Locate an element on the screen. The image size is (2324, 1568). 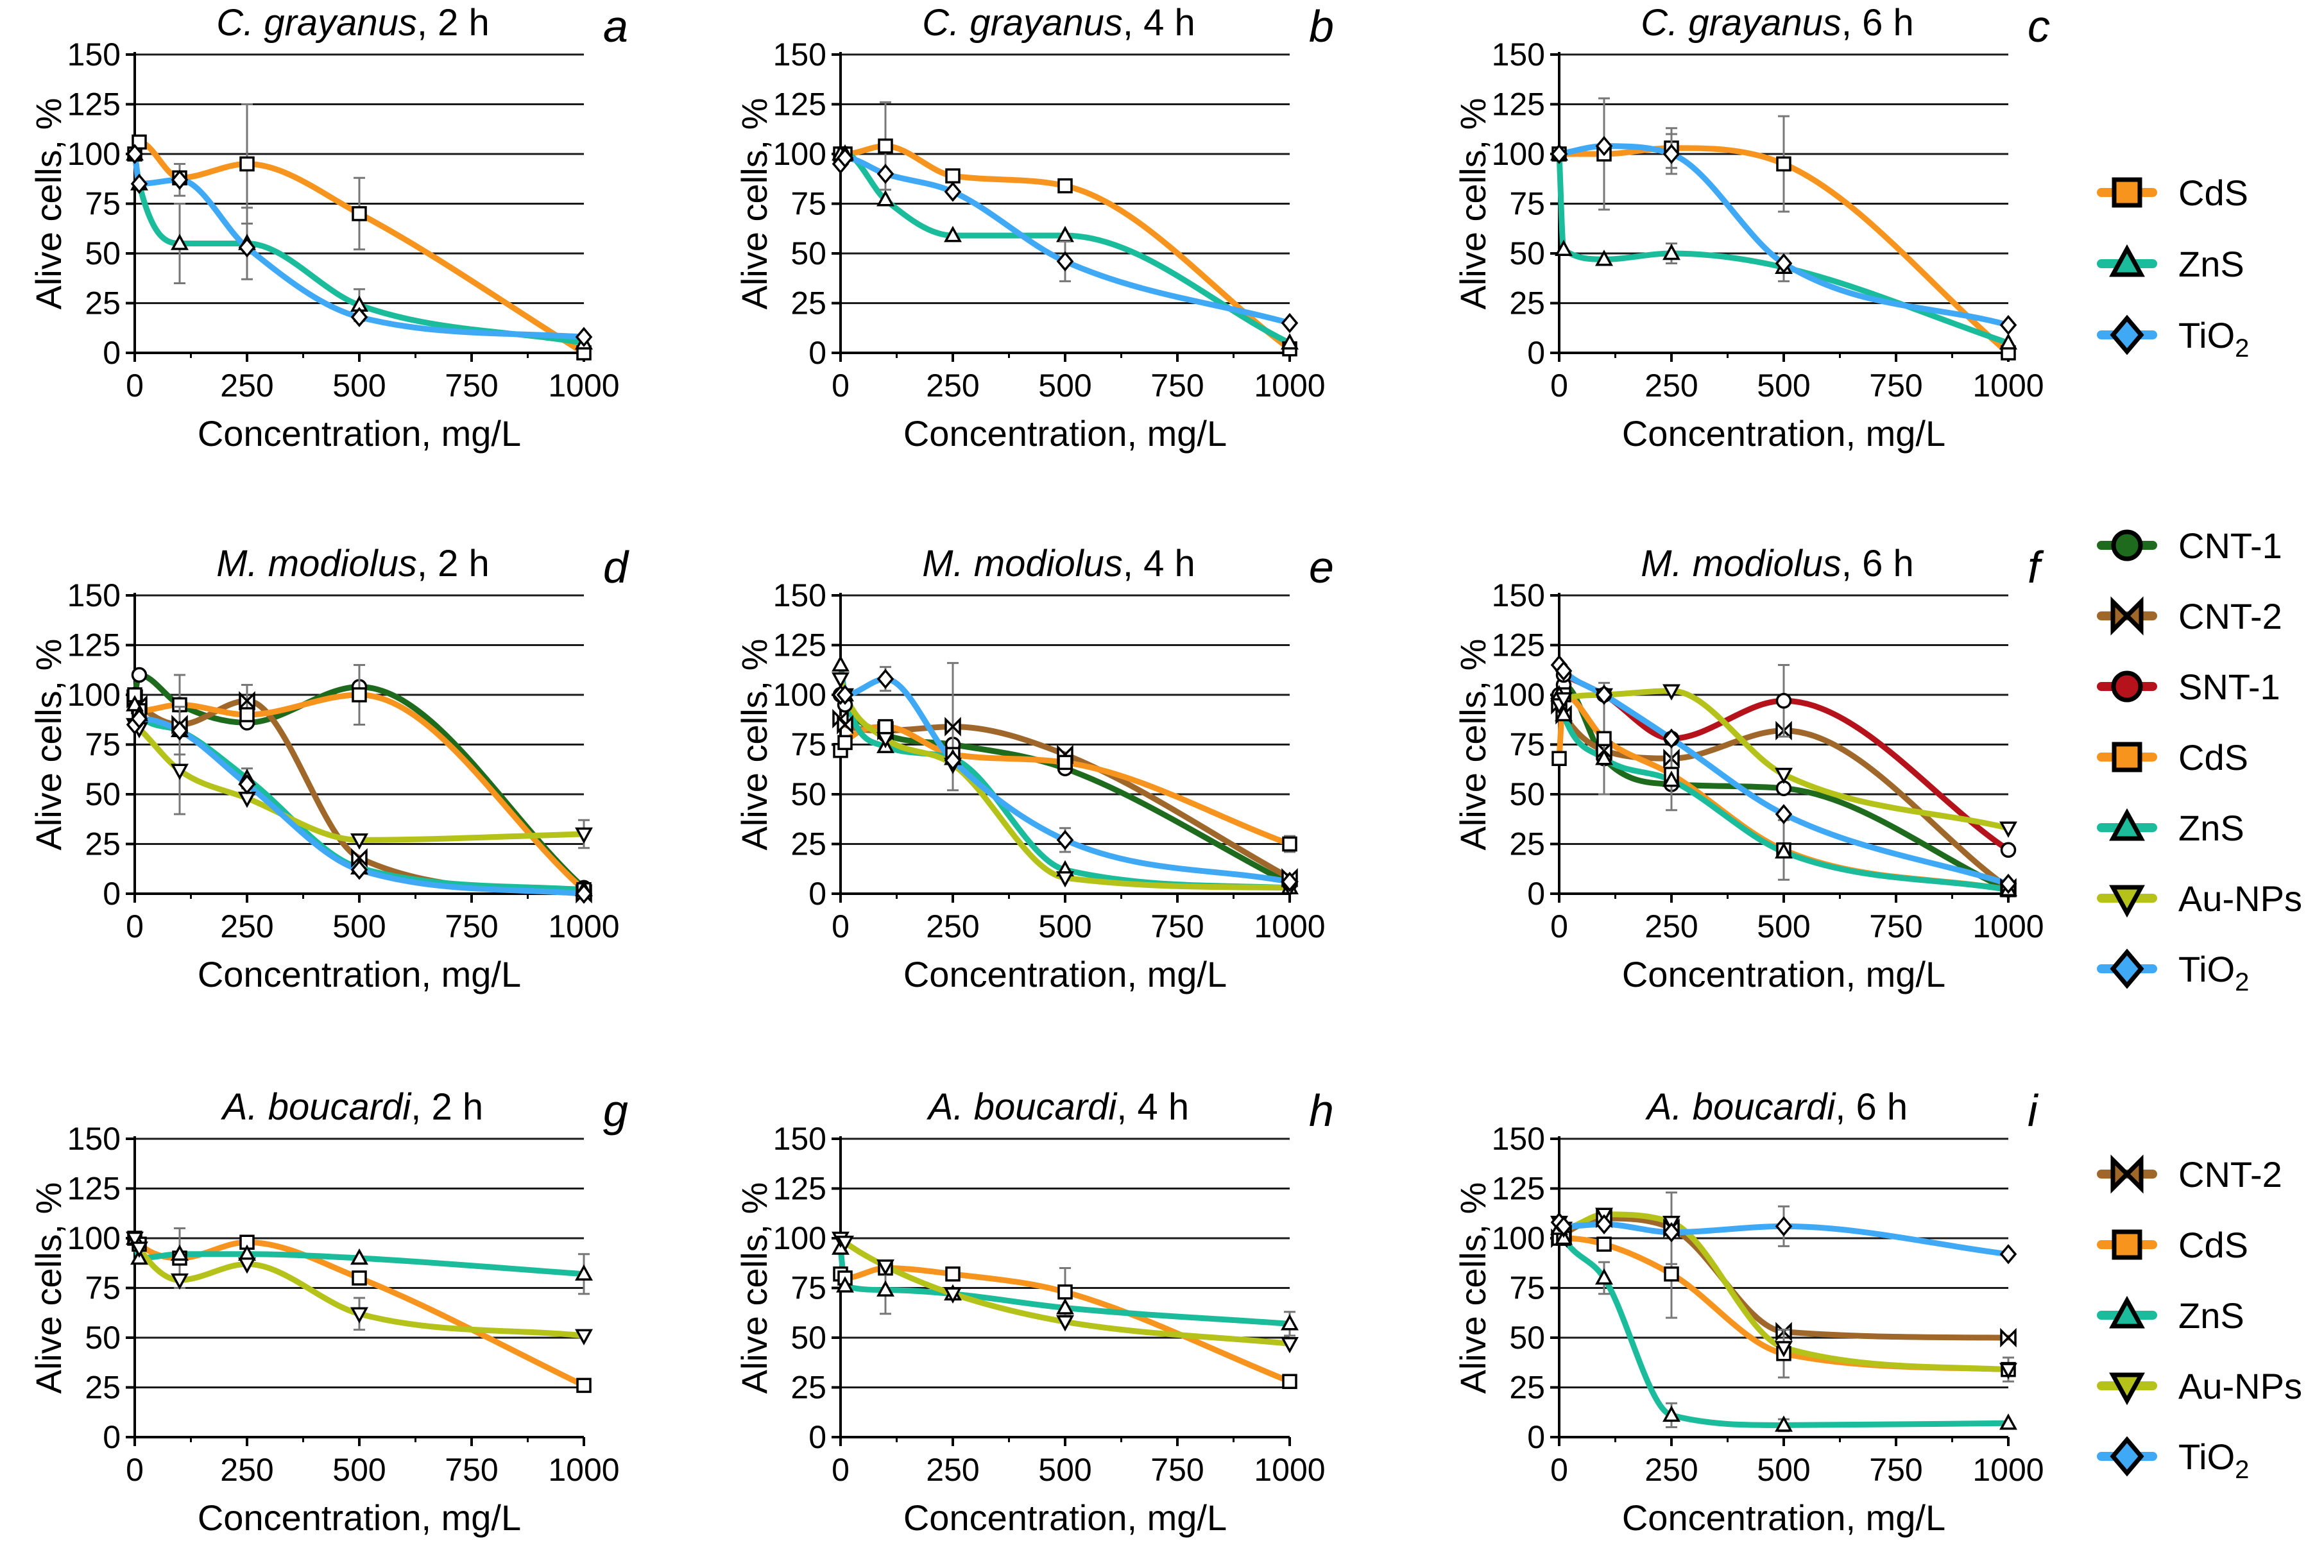
legend-marker-ZnS is located at coordinates (2127, 1312).